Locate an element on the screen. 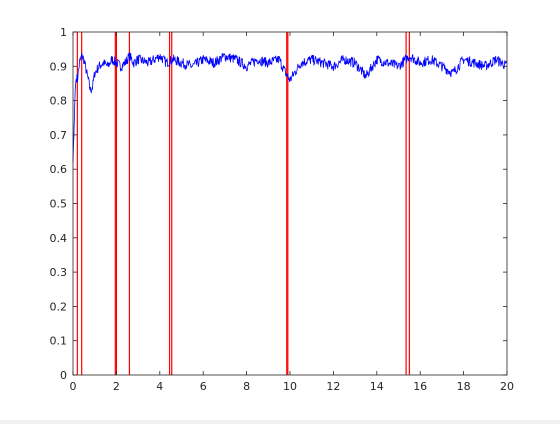 The height and width of the screenshot is (424, 560). y-tick-label-8: 0.8 is located at coordinates (59, 101).